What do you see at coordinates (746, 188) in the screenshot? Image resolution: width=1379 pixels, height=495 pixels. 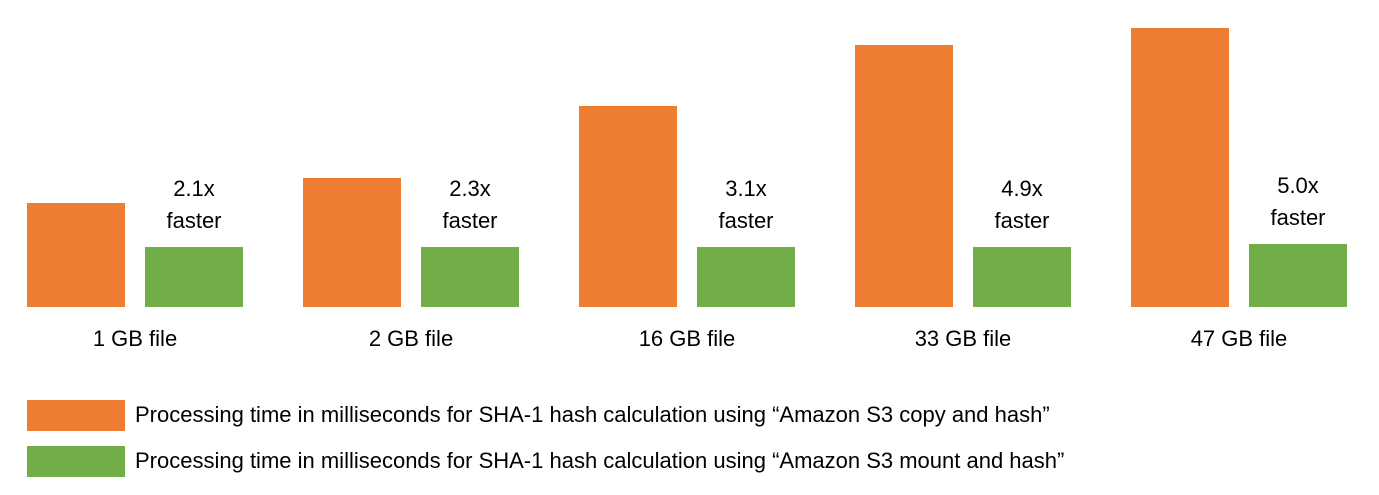 I see `annotation: 3.1x` at bounding box center [746, 188].